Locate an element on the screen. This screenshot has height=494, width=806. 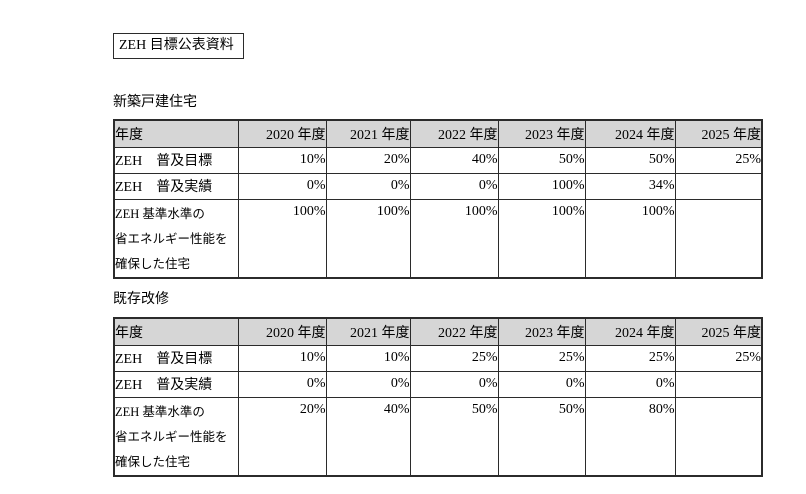
table-row-actual: ZEH 普及実績 0% 0% 0% 100% 34% is located at coordinates (438, 186).